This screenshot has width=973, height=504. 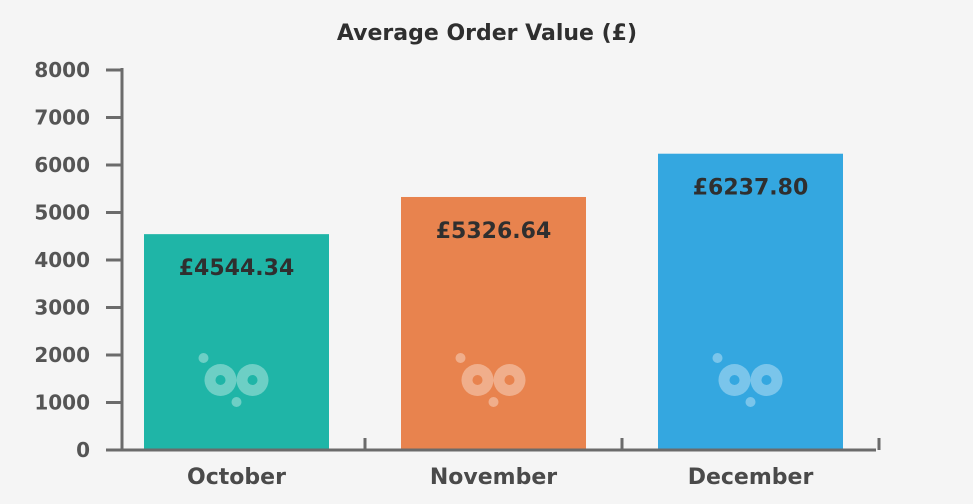 What do you see at coordinates (62, 213) in the screenshot?
I see `y-tick-label-5000: 5000` at bounding box center [62, 213].